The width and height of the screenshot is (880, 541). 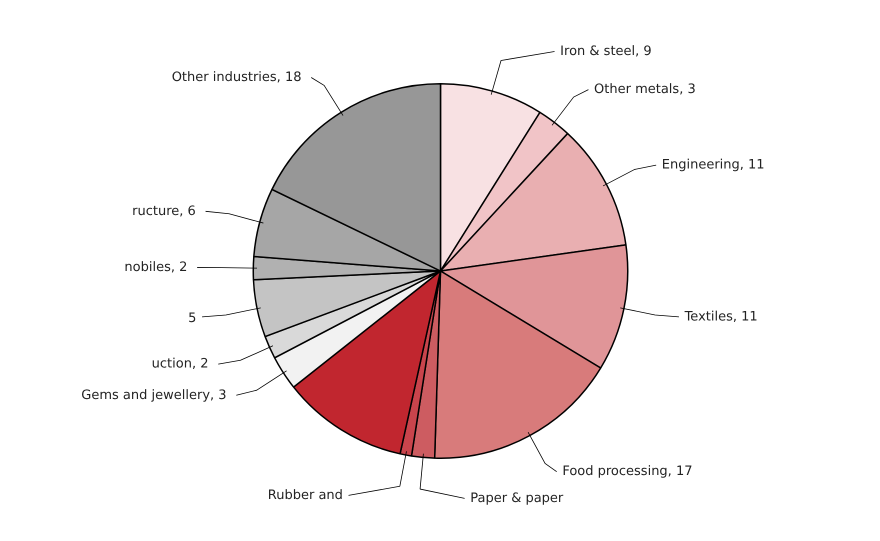 What do you see at coordinates (164, 211) in the screenshot?
I see `slice-label: ructure, 6` at bounding box center [164, 211].